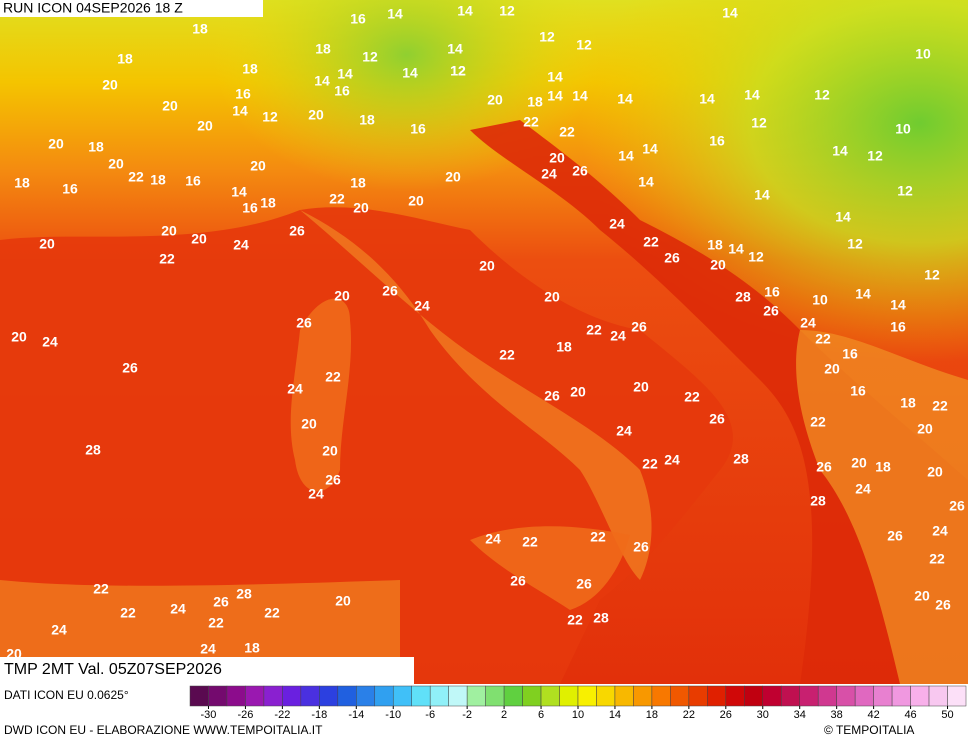 The width and height of the screenshot is (968, 745). I want to click on colorbar-tick-label: -22, so click(282, 715).